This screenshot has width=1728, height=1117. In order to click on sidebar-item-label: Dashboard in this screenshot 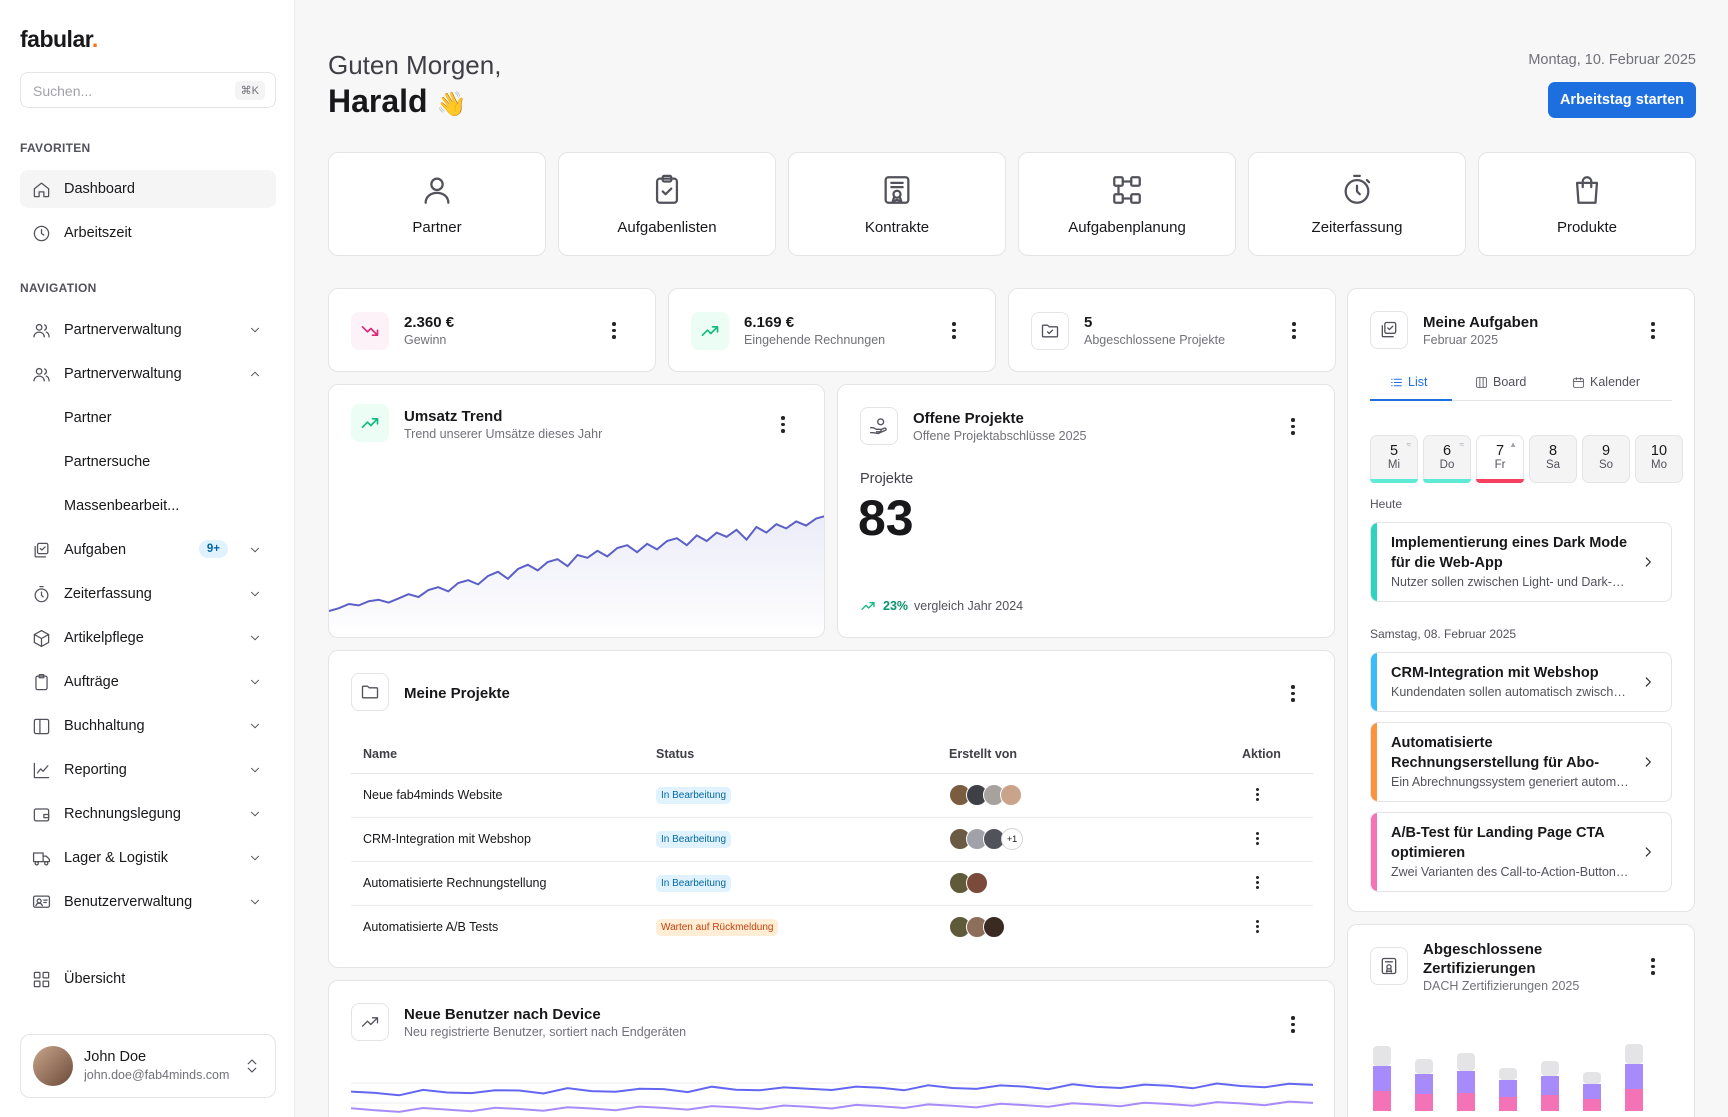, I will do `click(99, 189)`.